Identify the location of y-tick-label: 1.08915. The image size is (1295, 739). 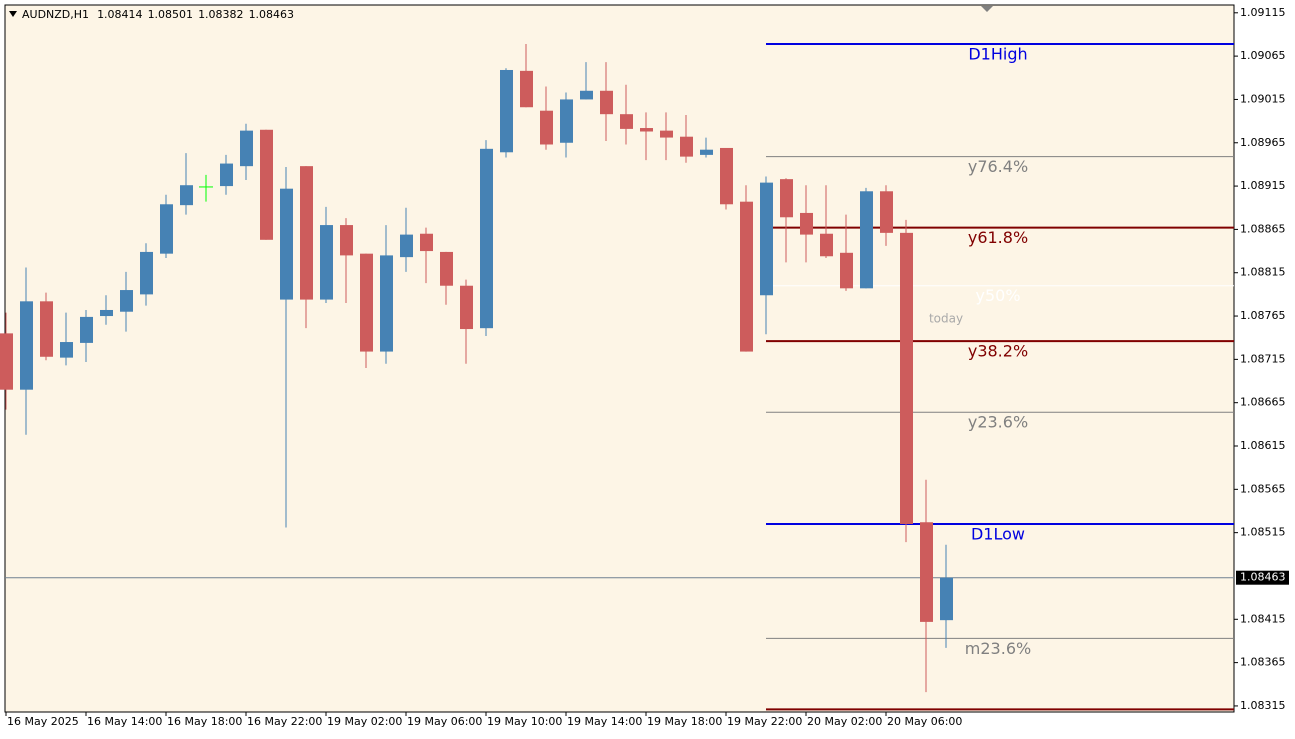
(1263, 185).